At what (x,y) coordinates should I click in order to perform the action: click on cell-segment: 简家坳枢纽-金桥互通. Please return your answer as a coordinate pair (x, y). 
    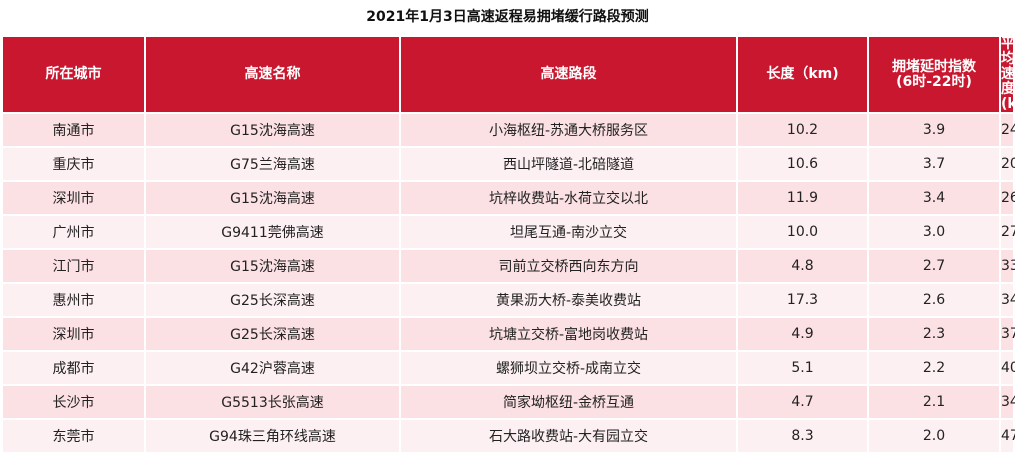
    Looking at the image, I should click on (569, 401).